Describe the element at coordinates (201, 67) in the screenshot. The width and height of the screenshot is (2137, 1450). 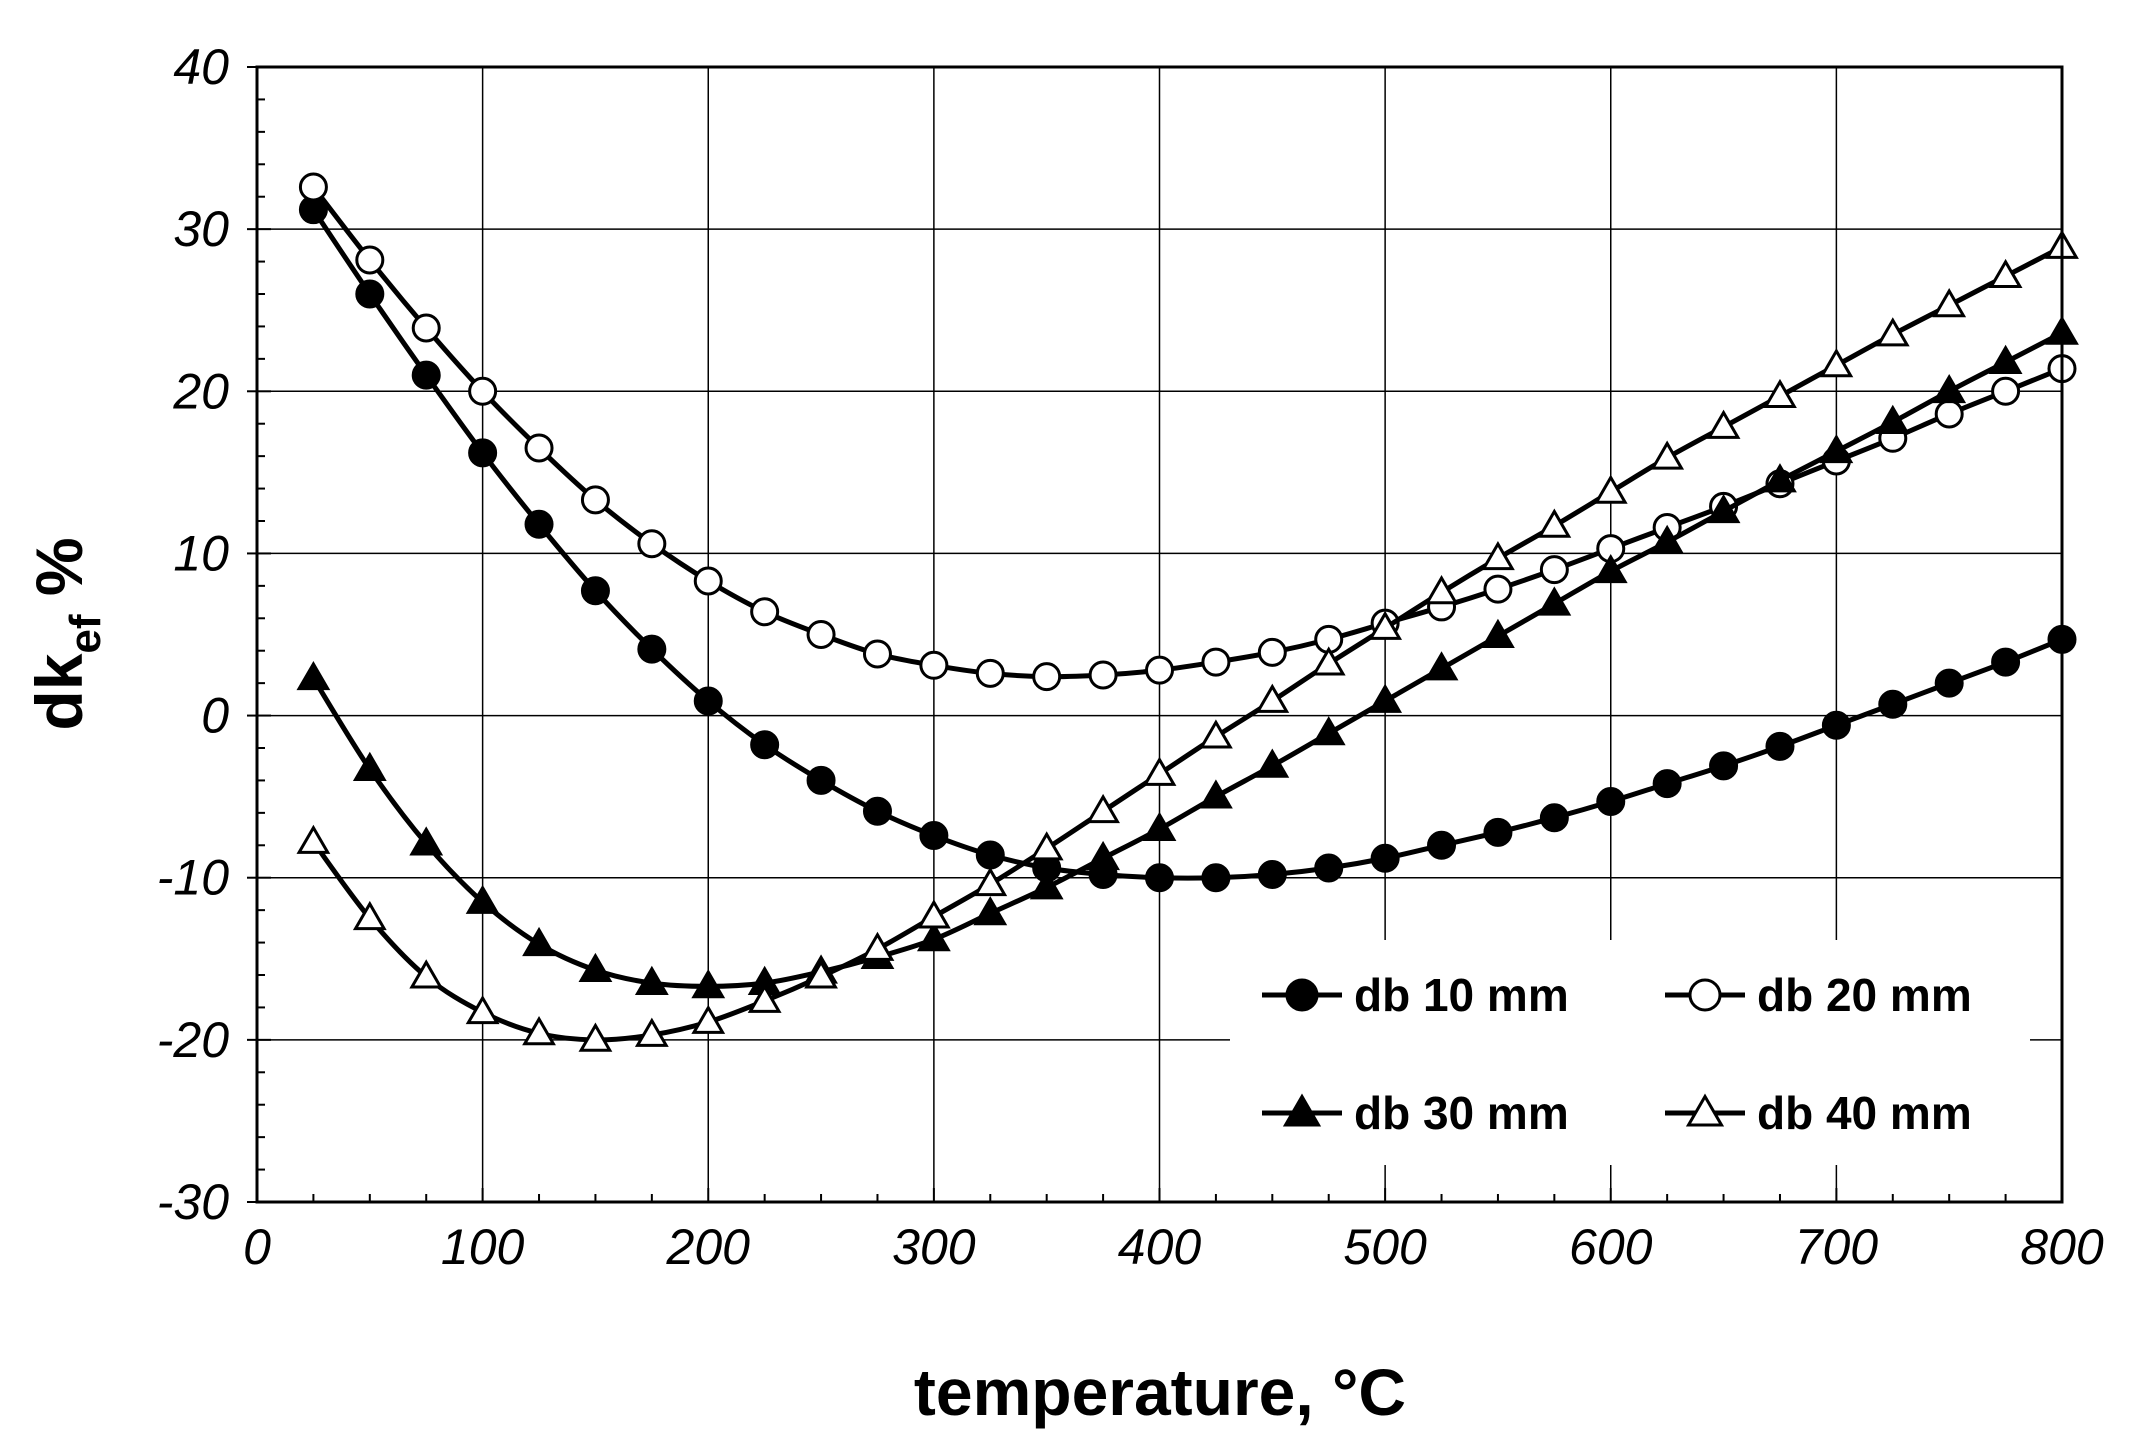
I see `y-tick-label: 40` at that location.